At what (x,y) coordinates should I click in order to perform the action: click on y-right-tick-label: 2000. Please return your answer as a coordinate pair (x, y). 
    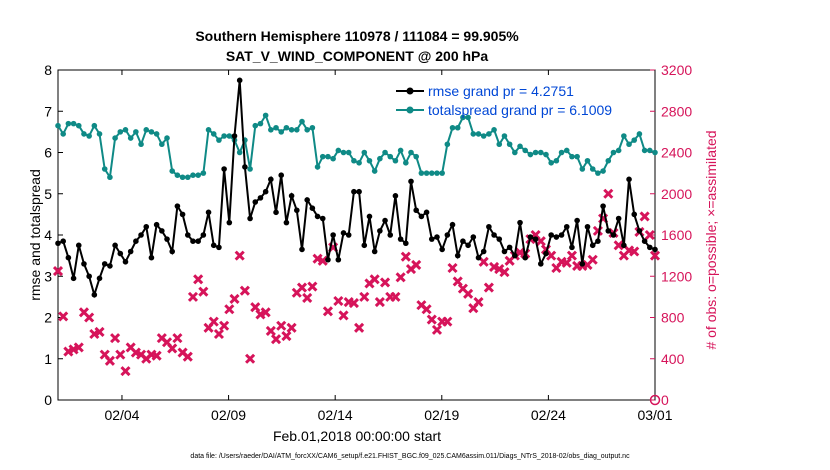
    Looking at the image, I should click on (676, 194).